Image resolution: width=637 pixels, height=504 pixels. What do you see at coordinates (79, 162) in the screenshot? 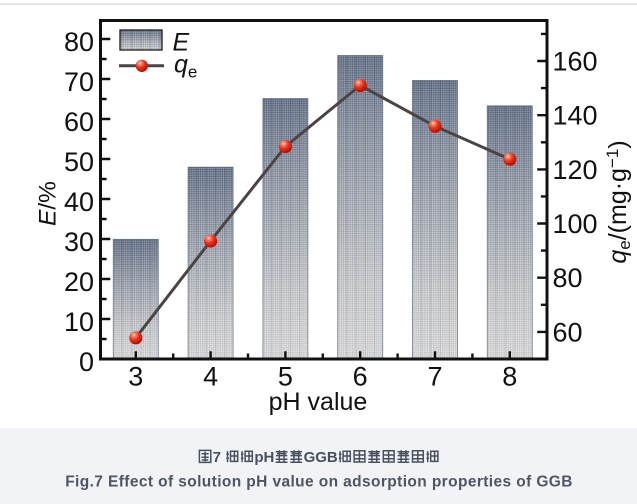
I see `svg-text: 50` at bounding box center [79, 162].